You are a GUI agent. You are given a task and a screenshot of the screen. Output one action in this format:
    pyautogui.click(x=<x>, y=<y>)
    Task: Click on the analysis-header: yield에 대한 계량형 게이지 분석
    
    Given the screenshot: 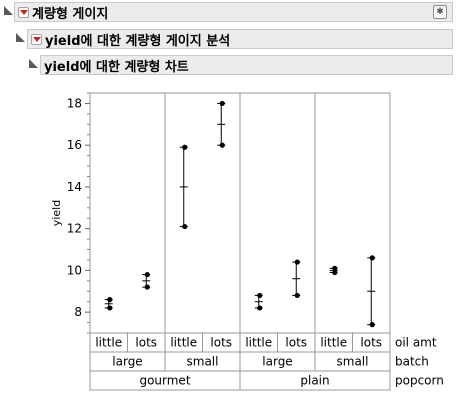 What is the action you would take?
    pyautogui.click(x=240, y=39)
    